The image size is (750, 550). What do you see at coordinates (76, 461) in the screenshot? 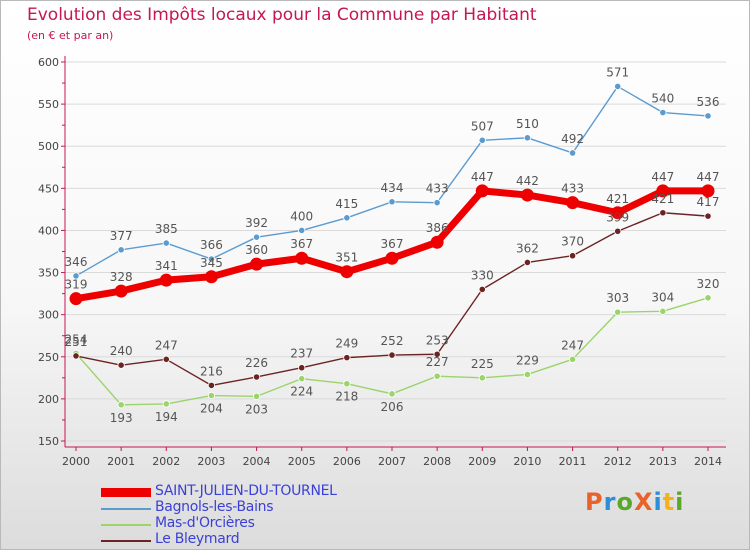
I see `x-tick-label: 2000` at bounding box center [76, 461].